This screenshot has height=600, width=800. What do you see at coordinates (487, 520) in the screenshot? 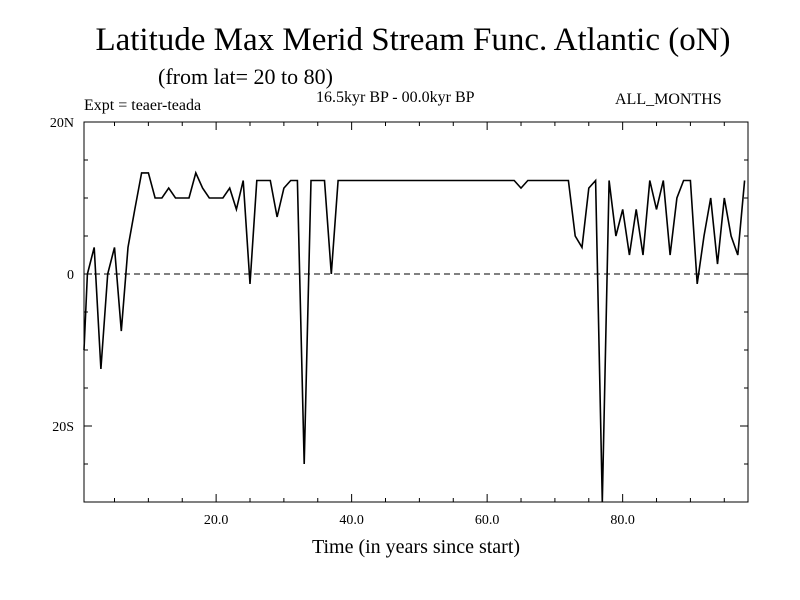
I see `x-tick-label: 60.0` at bounding box center [487, 520].